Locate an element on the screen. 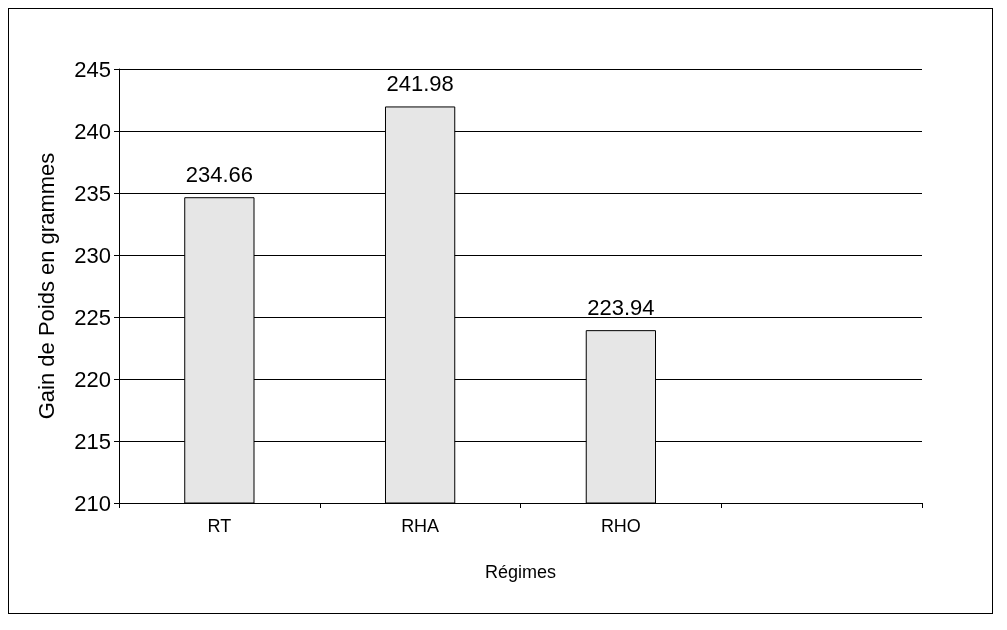 Image resolution: width=1007 pixels, height=630 pixels. y-tick-label: 220 is located at coordinates (92, 379).